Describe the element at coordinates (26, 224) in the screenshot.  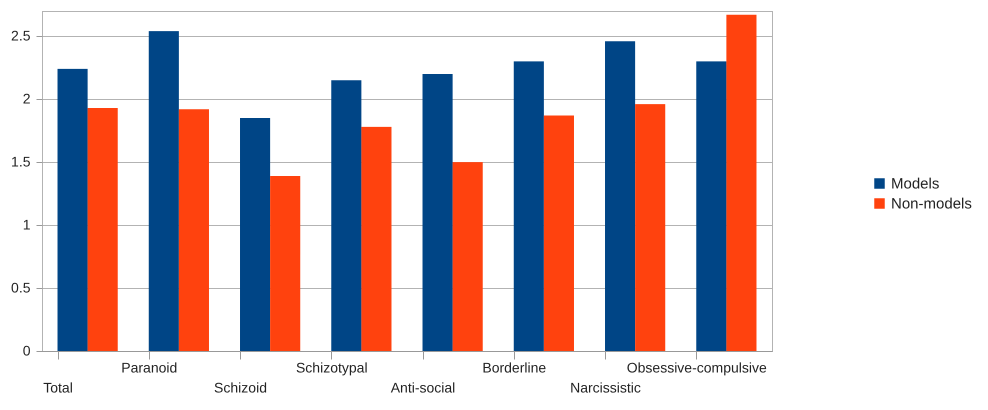
I see `y-tick-label: 1` at that location.